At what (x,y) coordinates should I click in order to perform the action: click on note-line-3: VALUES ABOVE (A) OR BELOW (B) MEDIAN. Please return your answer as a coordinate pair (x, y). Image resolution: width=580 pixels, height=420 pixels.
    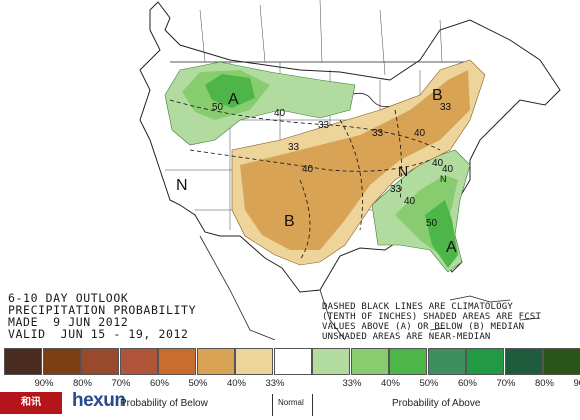
    Looking at the image, I should click on (423, 327).